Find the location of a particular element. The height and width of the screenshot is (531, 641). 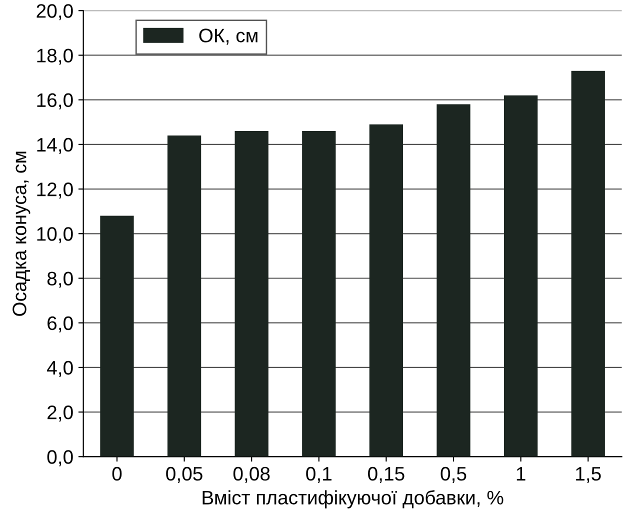

y-tick-label: 10,0 is located at coordinates (55, 235).